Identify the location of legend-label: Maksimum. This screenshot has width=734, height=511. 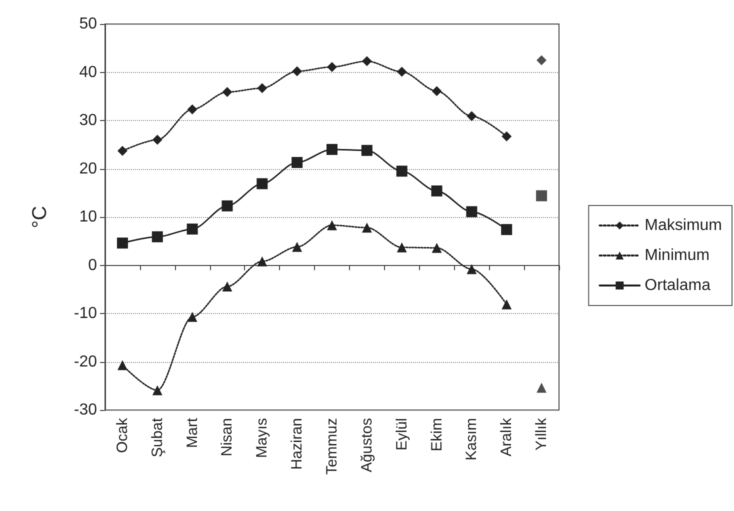
(683, 225).